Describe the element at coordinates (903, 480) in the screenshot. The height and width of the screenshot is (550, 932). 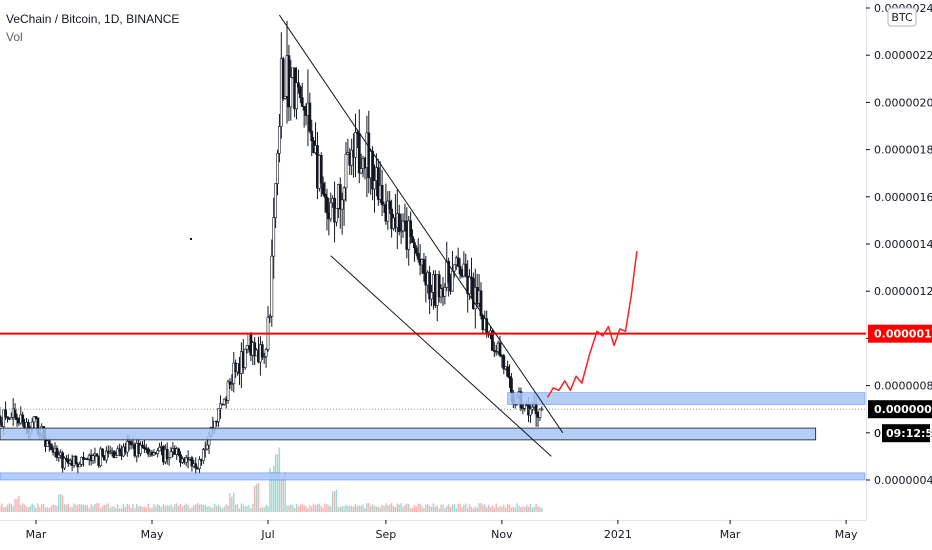
I see `price-tick-label: 0.00000040` at that location.